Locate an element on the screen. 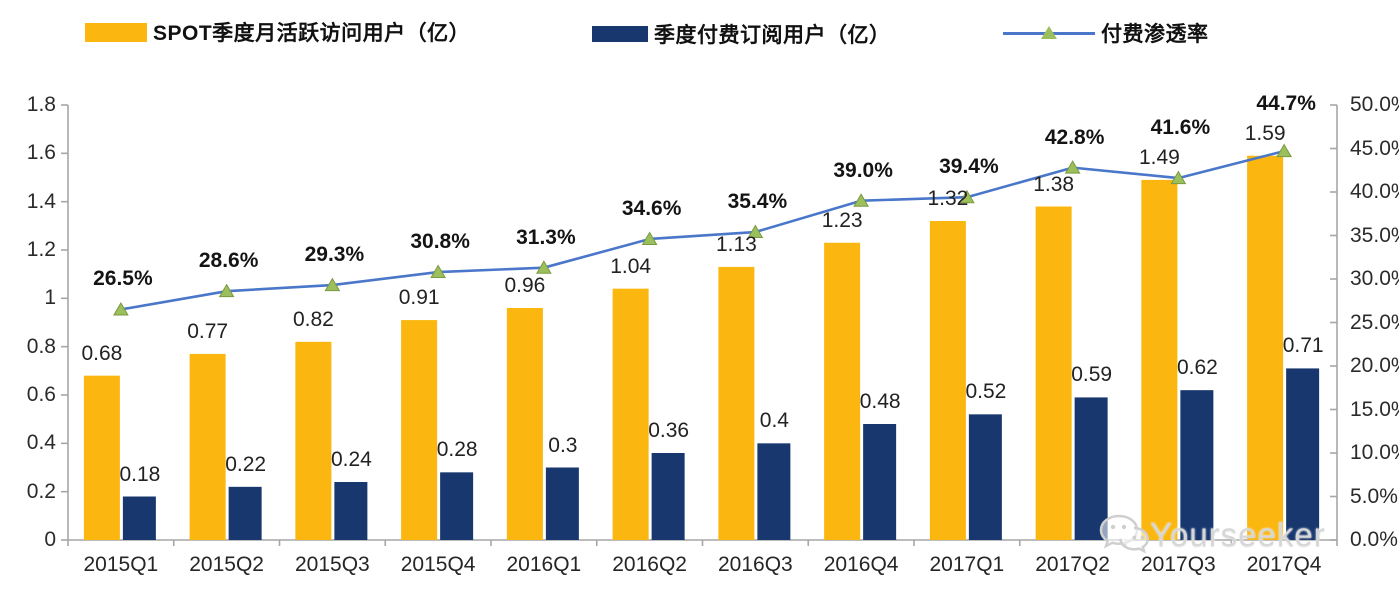  subscribers-value-label: 0.24 is located at coordinates (351, 459).